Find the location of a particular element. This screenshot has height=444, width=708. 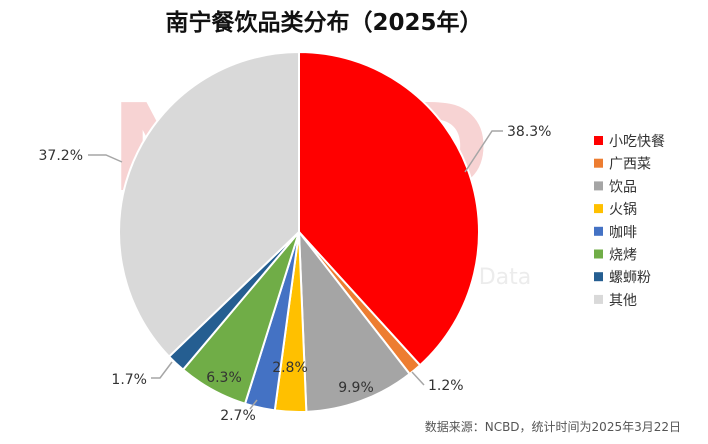

data-label-6: 6.3% is located at coordinates (224, 378).